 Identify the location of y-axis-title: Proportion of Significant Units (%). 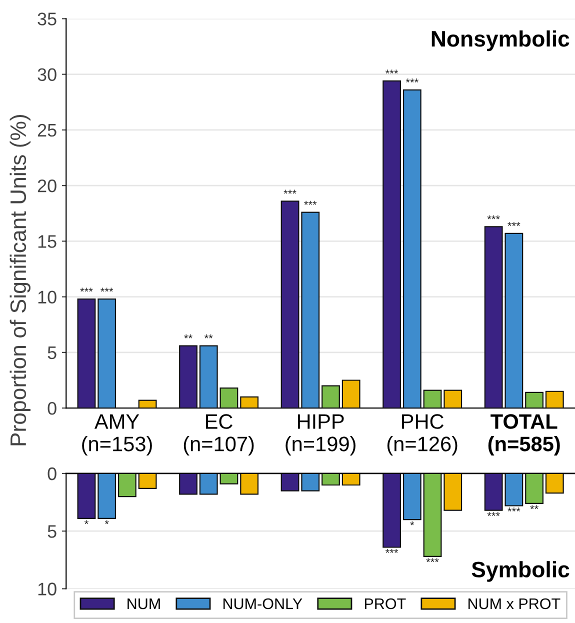
(20, 280).